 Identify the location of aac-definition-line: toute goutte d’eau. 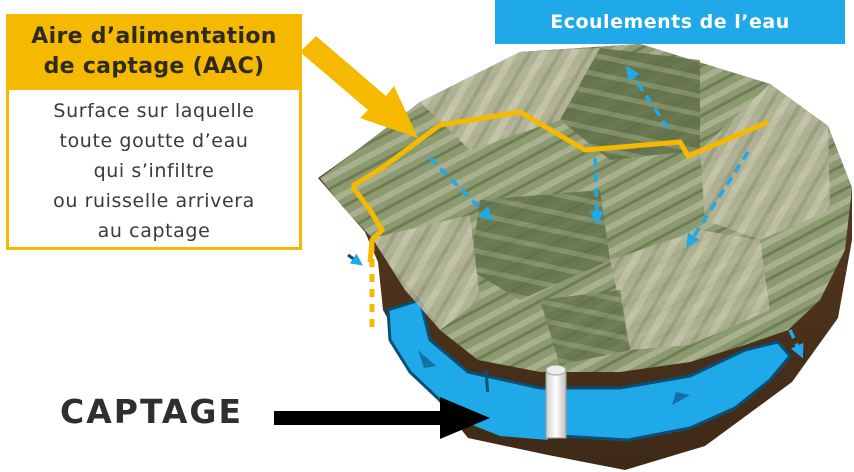
(154, 141).